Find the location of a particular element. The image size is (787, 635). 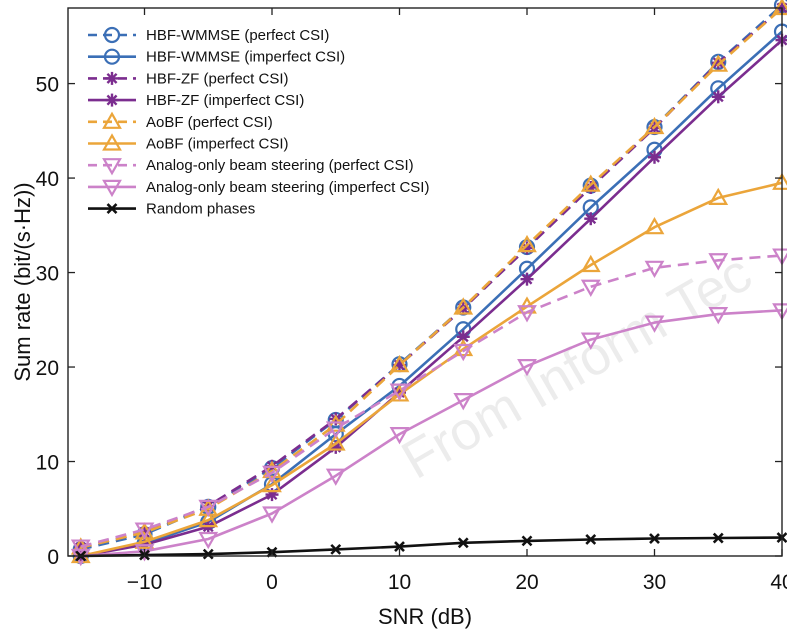

y-tick-label: 30 is located at coordinates (47, 274).